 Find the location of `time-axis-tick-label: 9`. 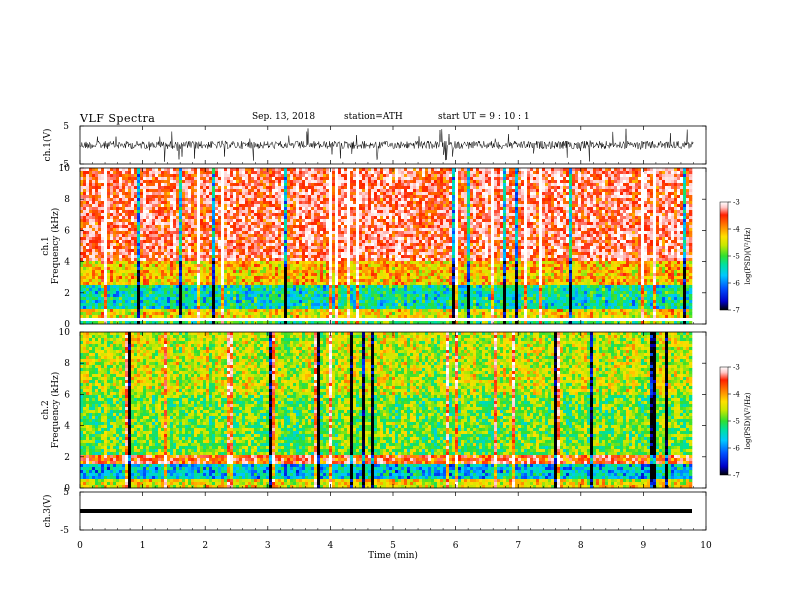

time-axis-tick-label: 9 is located at coordinates (644, 546).